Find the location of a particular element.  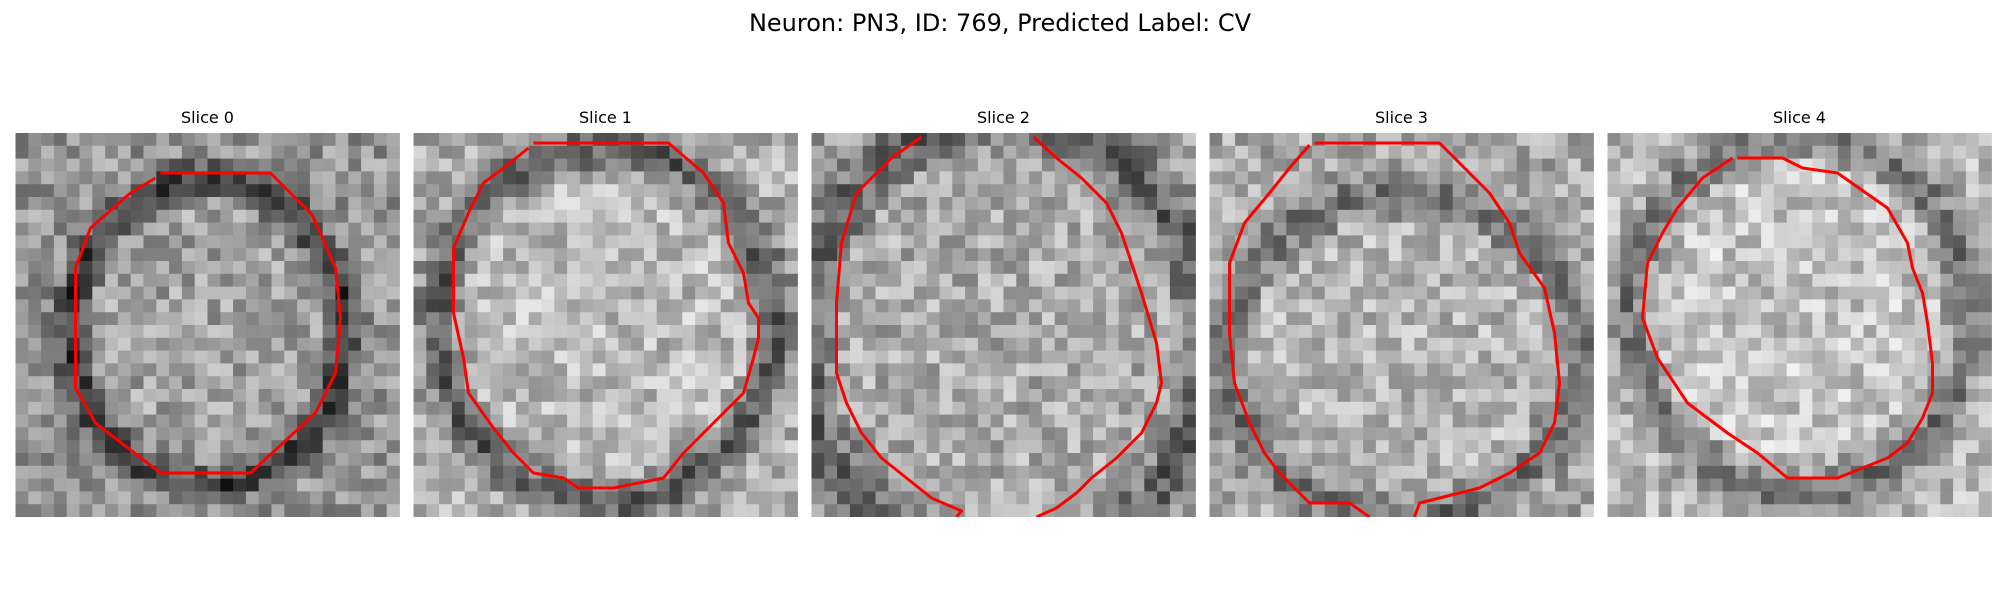

slice-panel-4: Slice 4 is located at coordinates (1799, 312).